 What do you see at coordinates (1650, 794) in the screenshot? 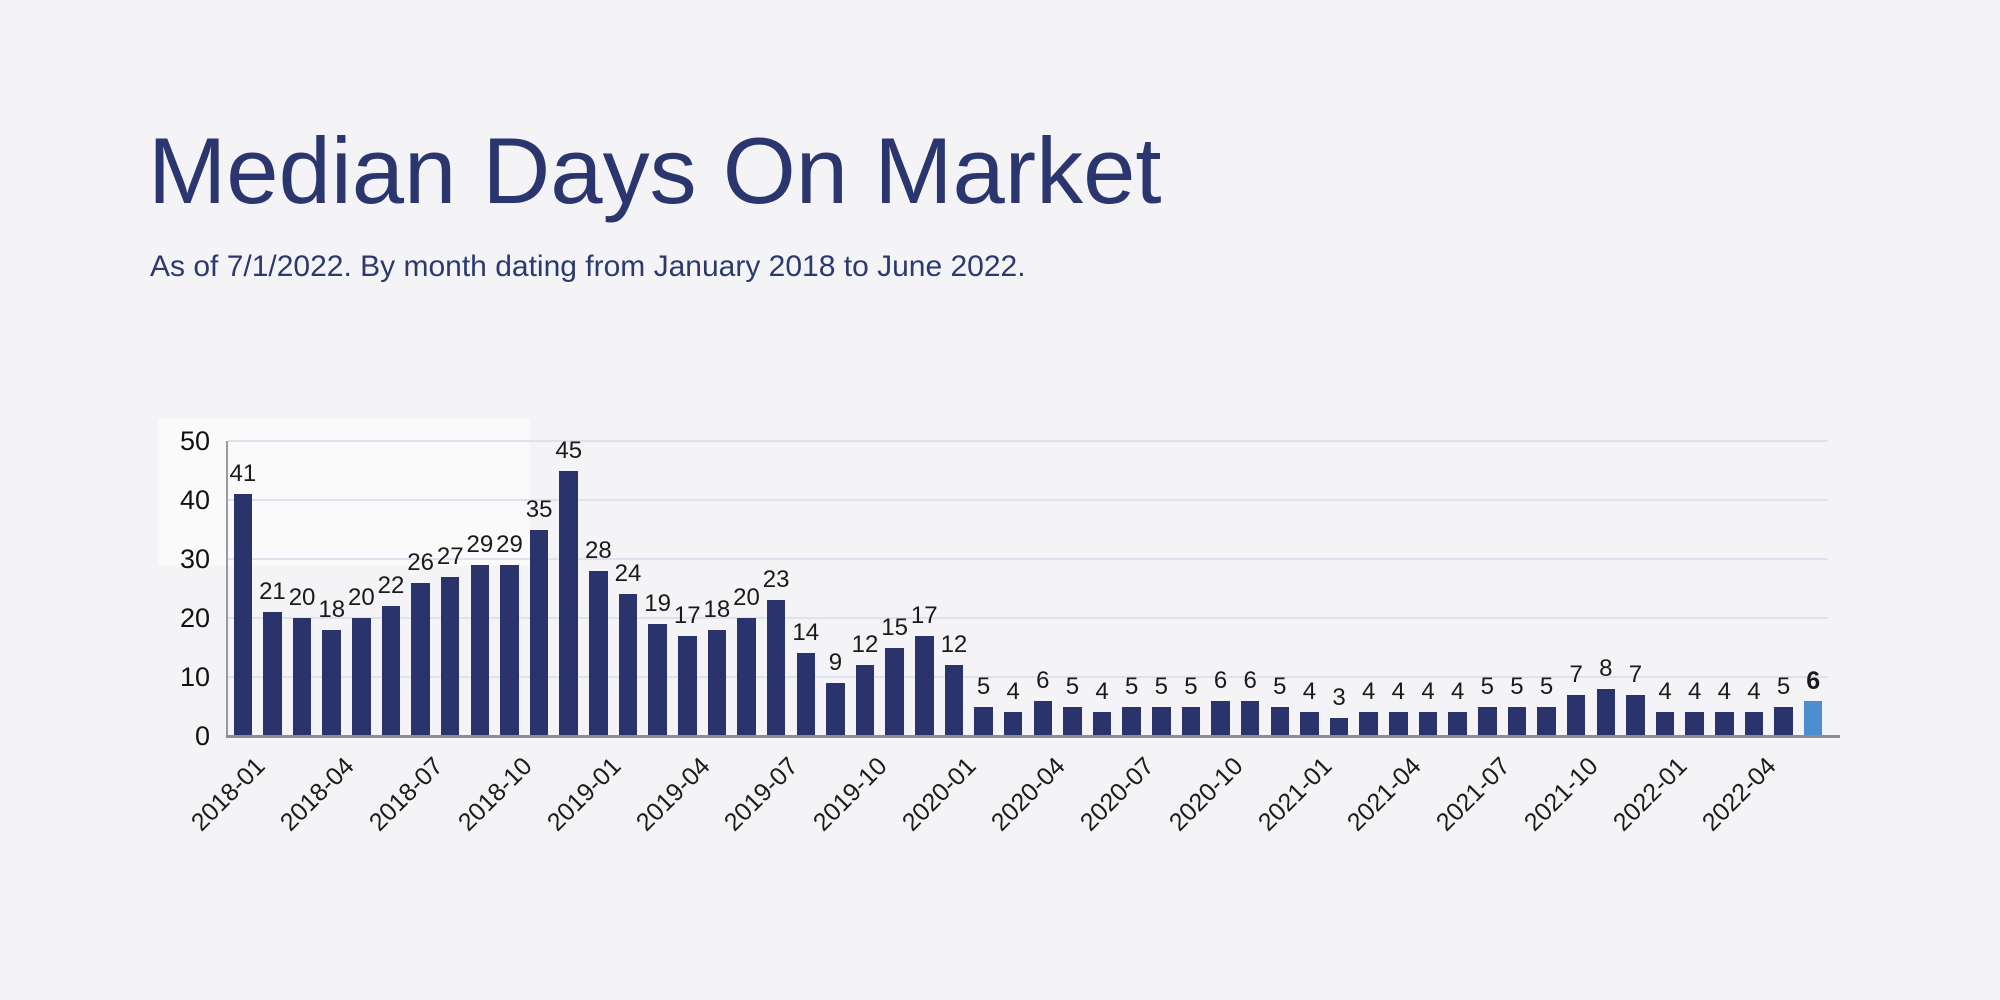
I see `x-axis-tick-label: 2022-01` at bounding box center [1650, 794].